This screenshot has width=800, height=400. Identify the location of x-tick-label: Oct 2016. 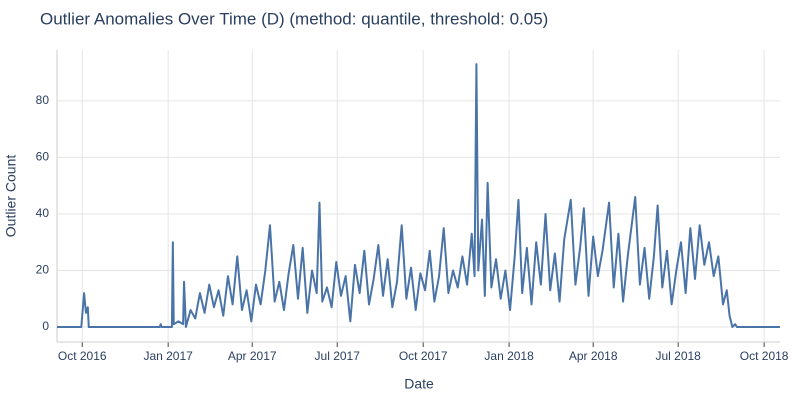
(82, 356).